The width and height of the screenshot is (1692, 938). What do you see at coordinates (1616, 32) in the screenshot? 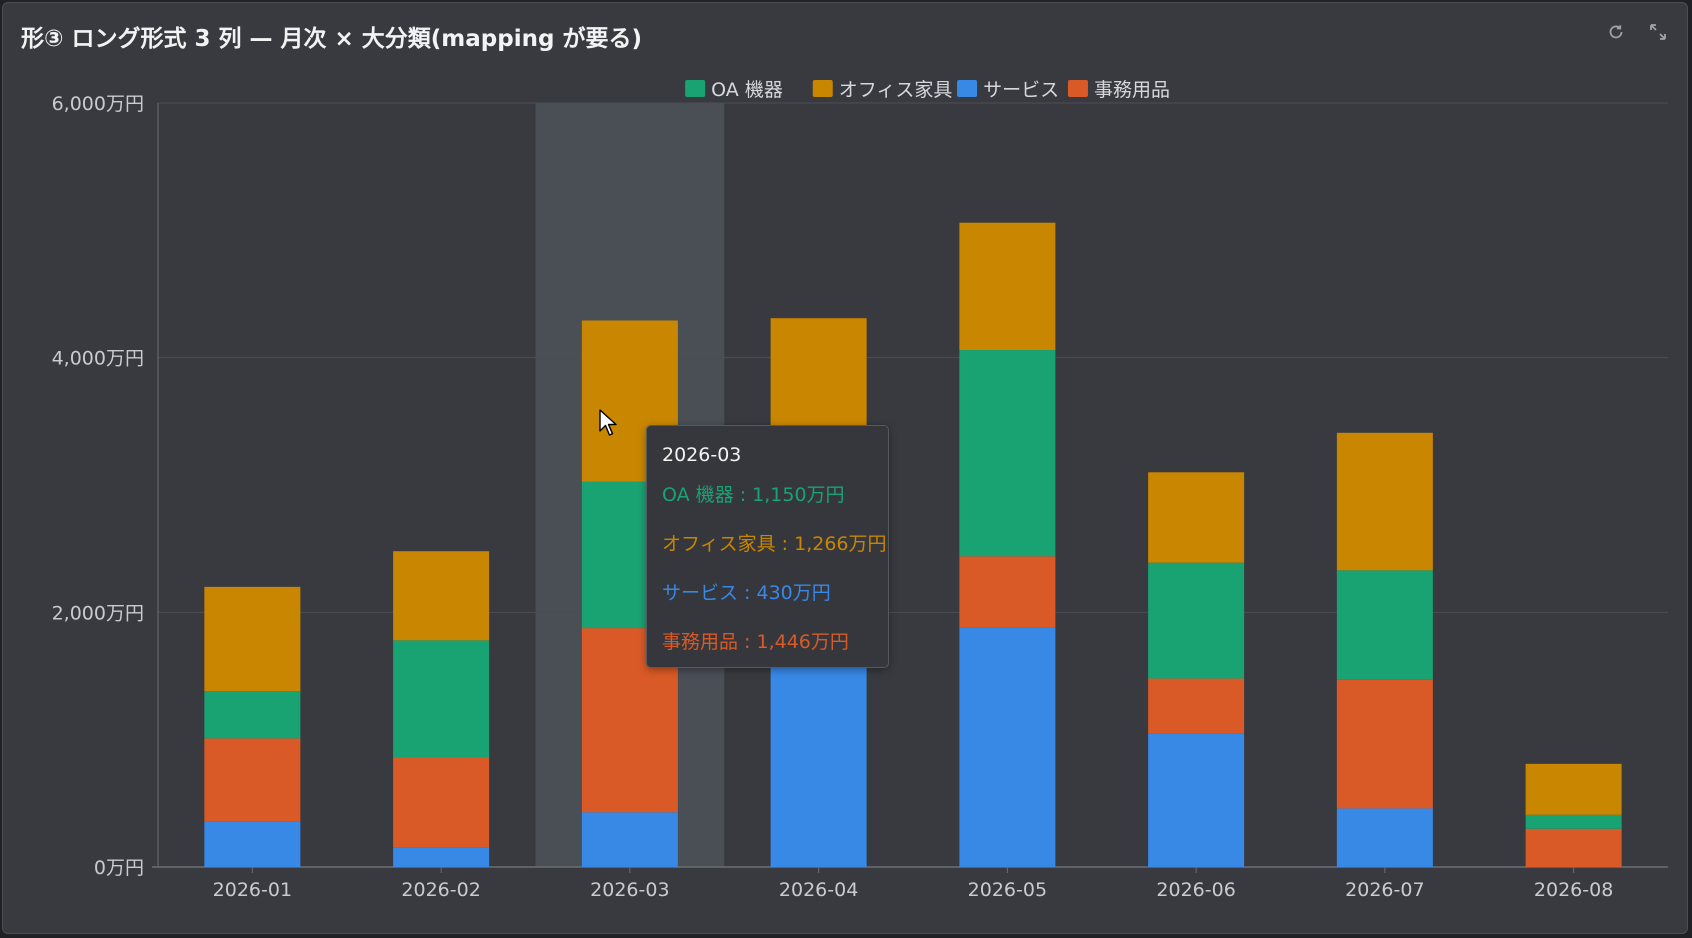
I see `refresh-icon` at bounding box center [1616, 32].